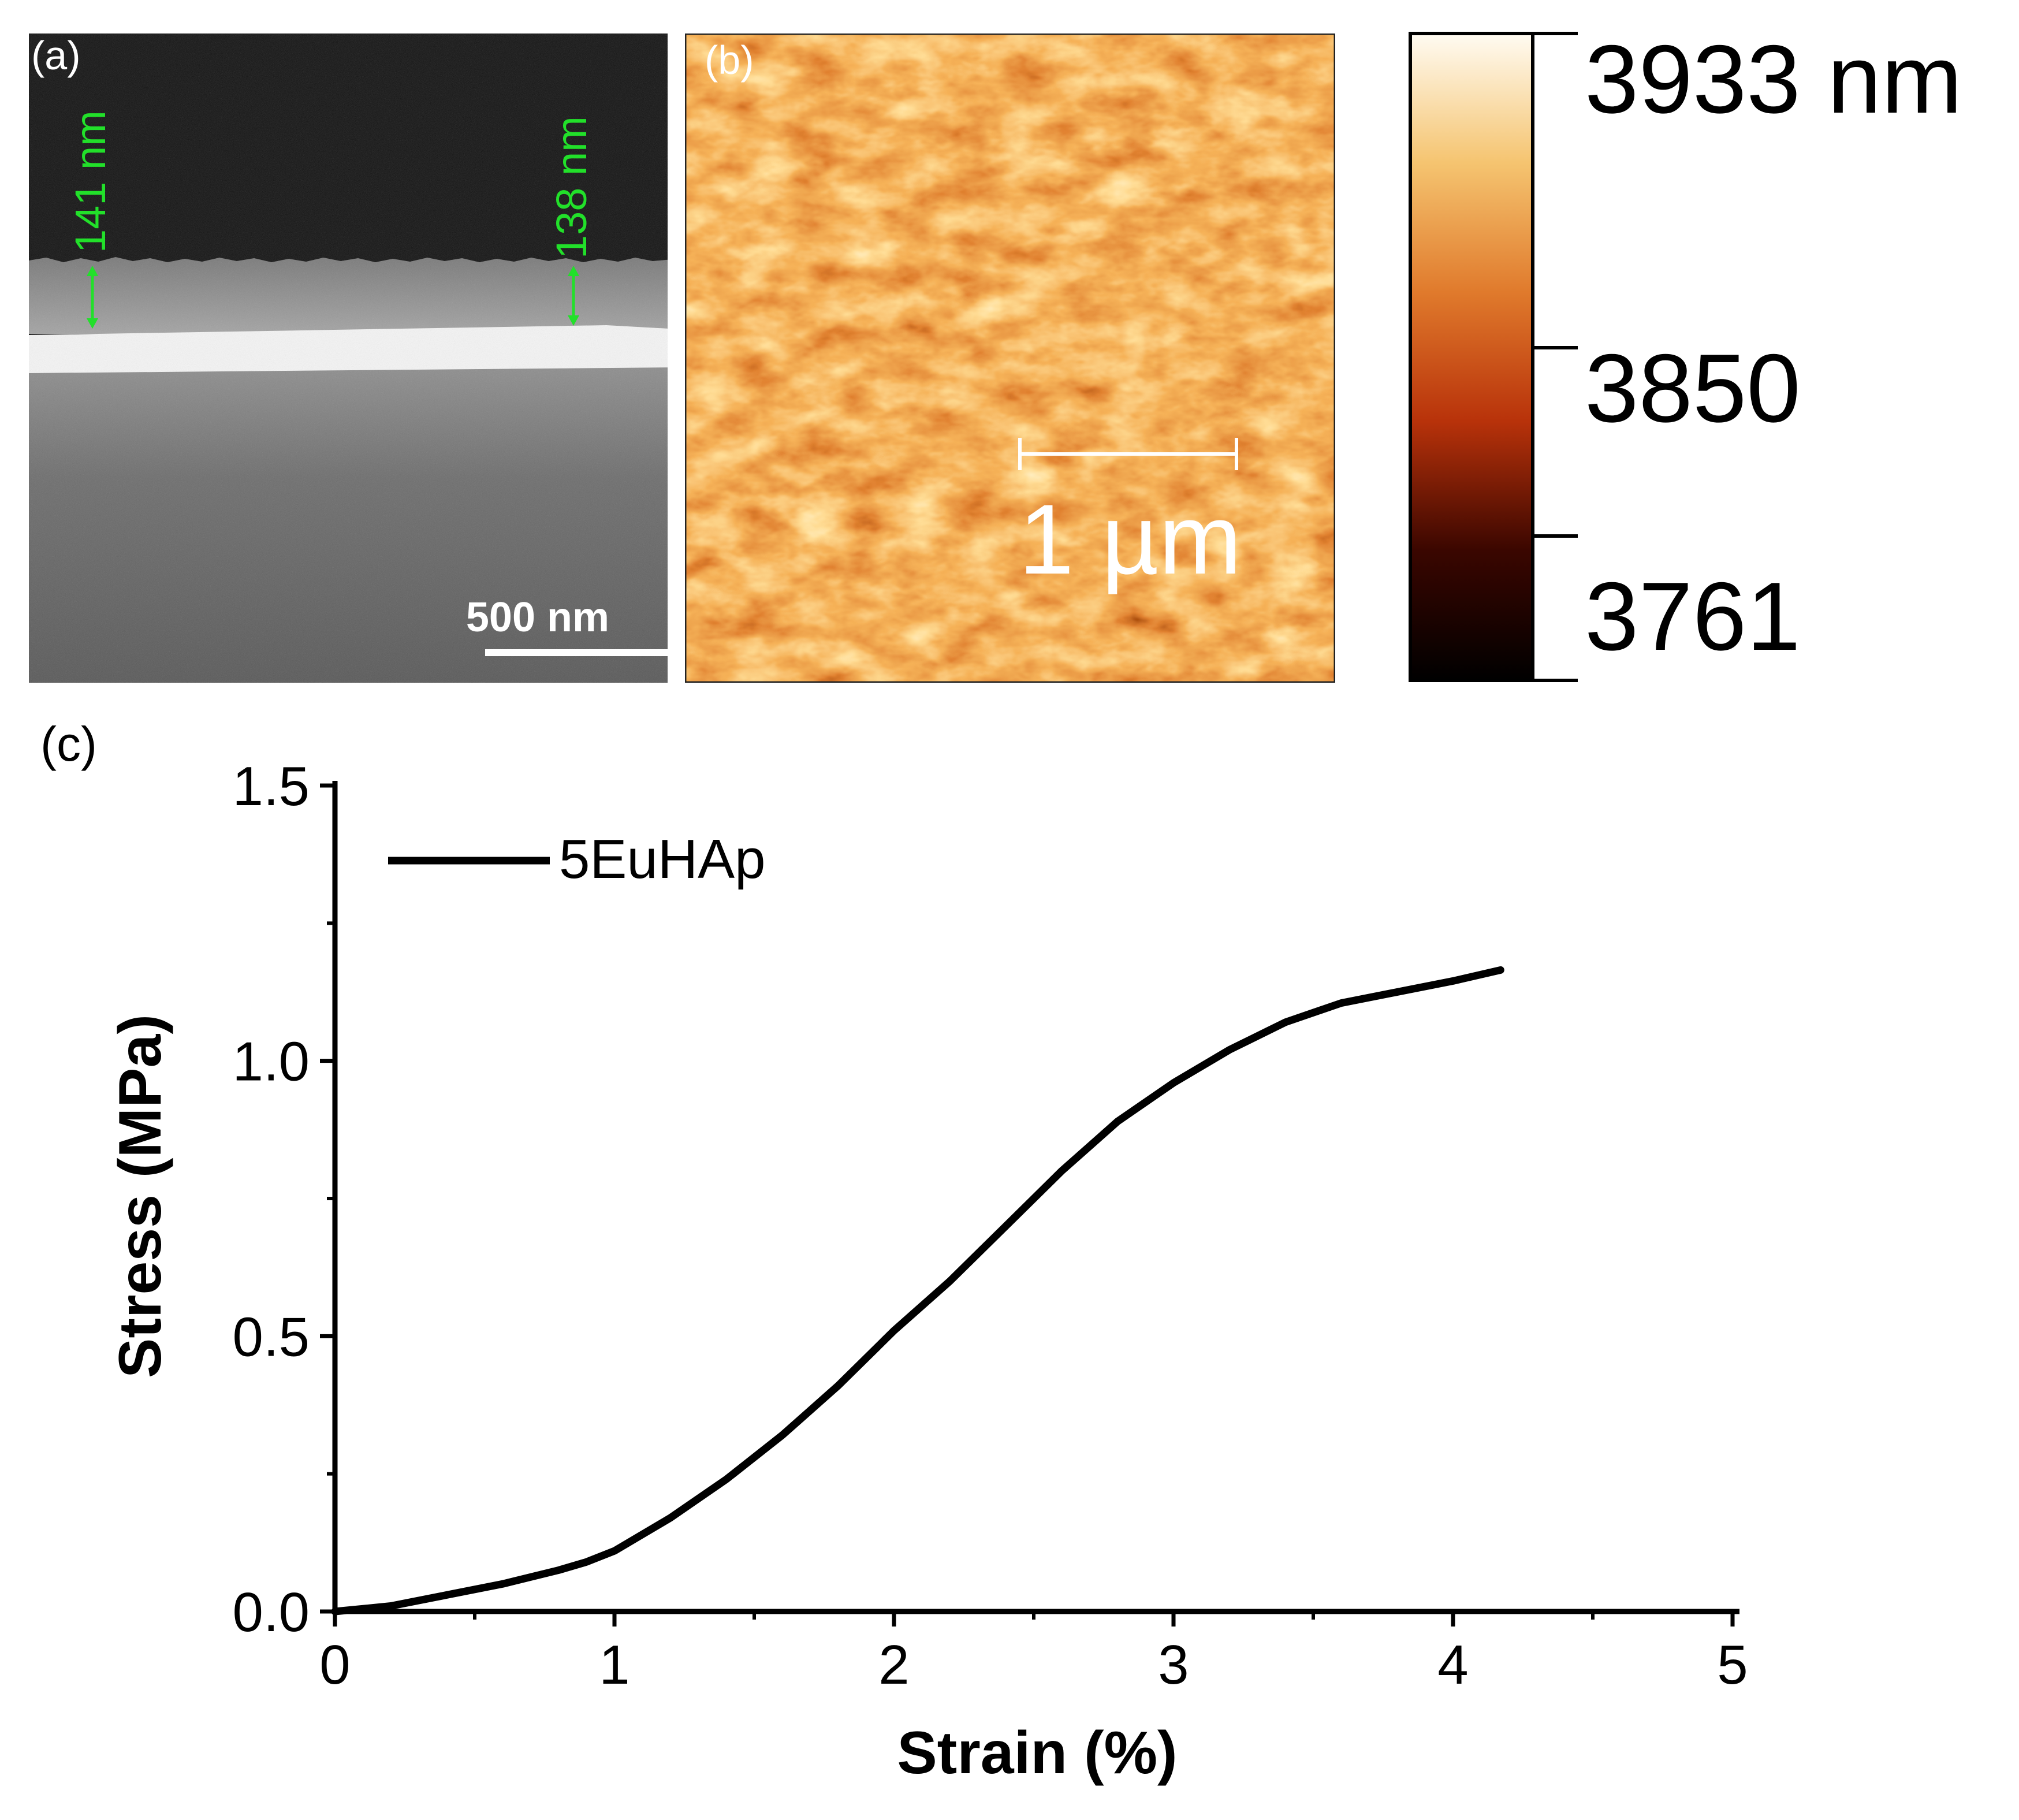 The height and width of the screenshot is (1820, 2019). I want to click on x-tick-label: 1, so click(614, 1665).